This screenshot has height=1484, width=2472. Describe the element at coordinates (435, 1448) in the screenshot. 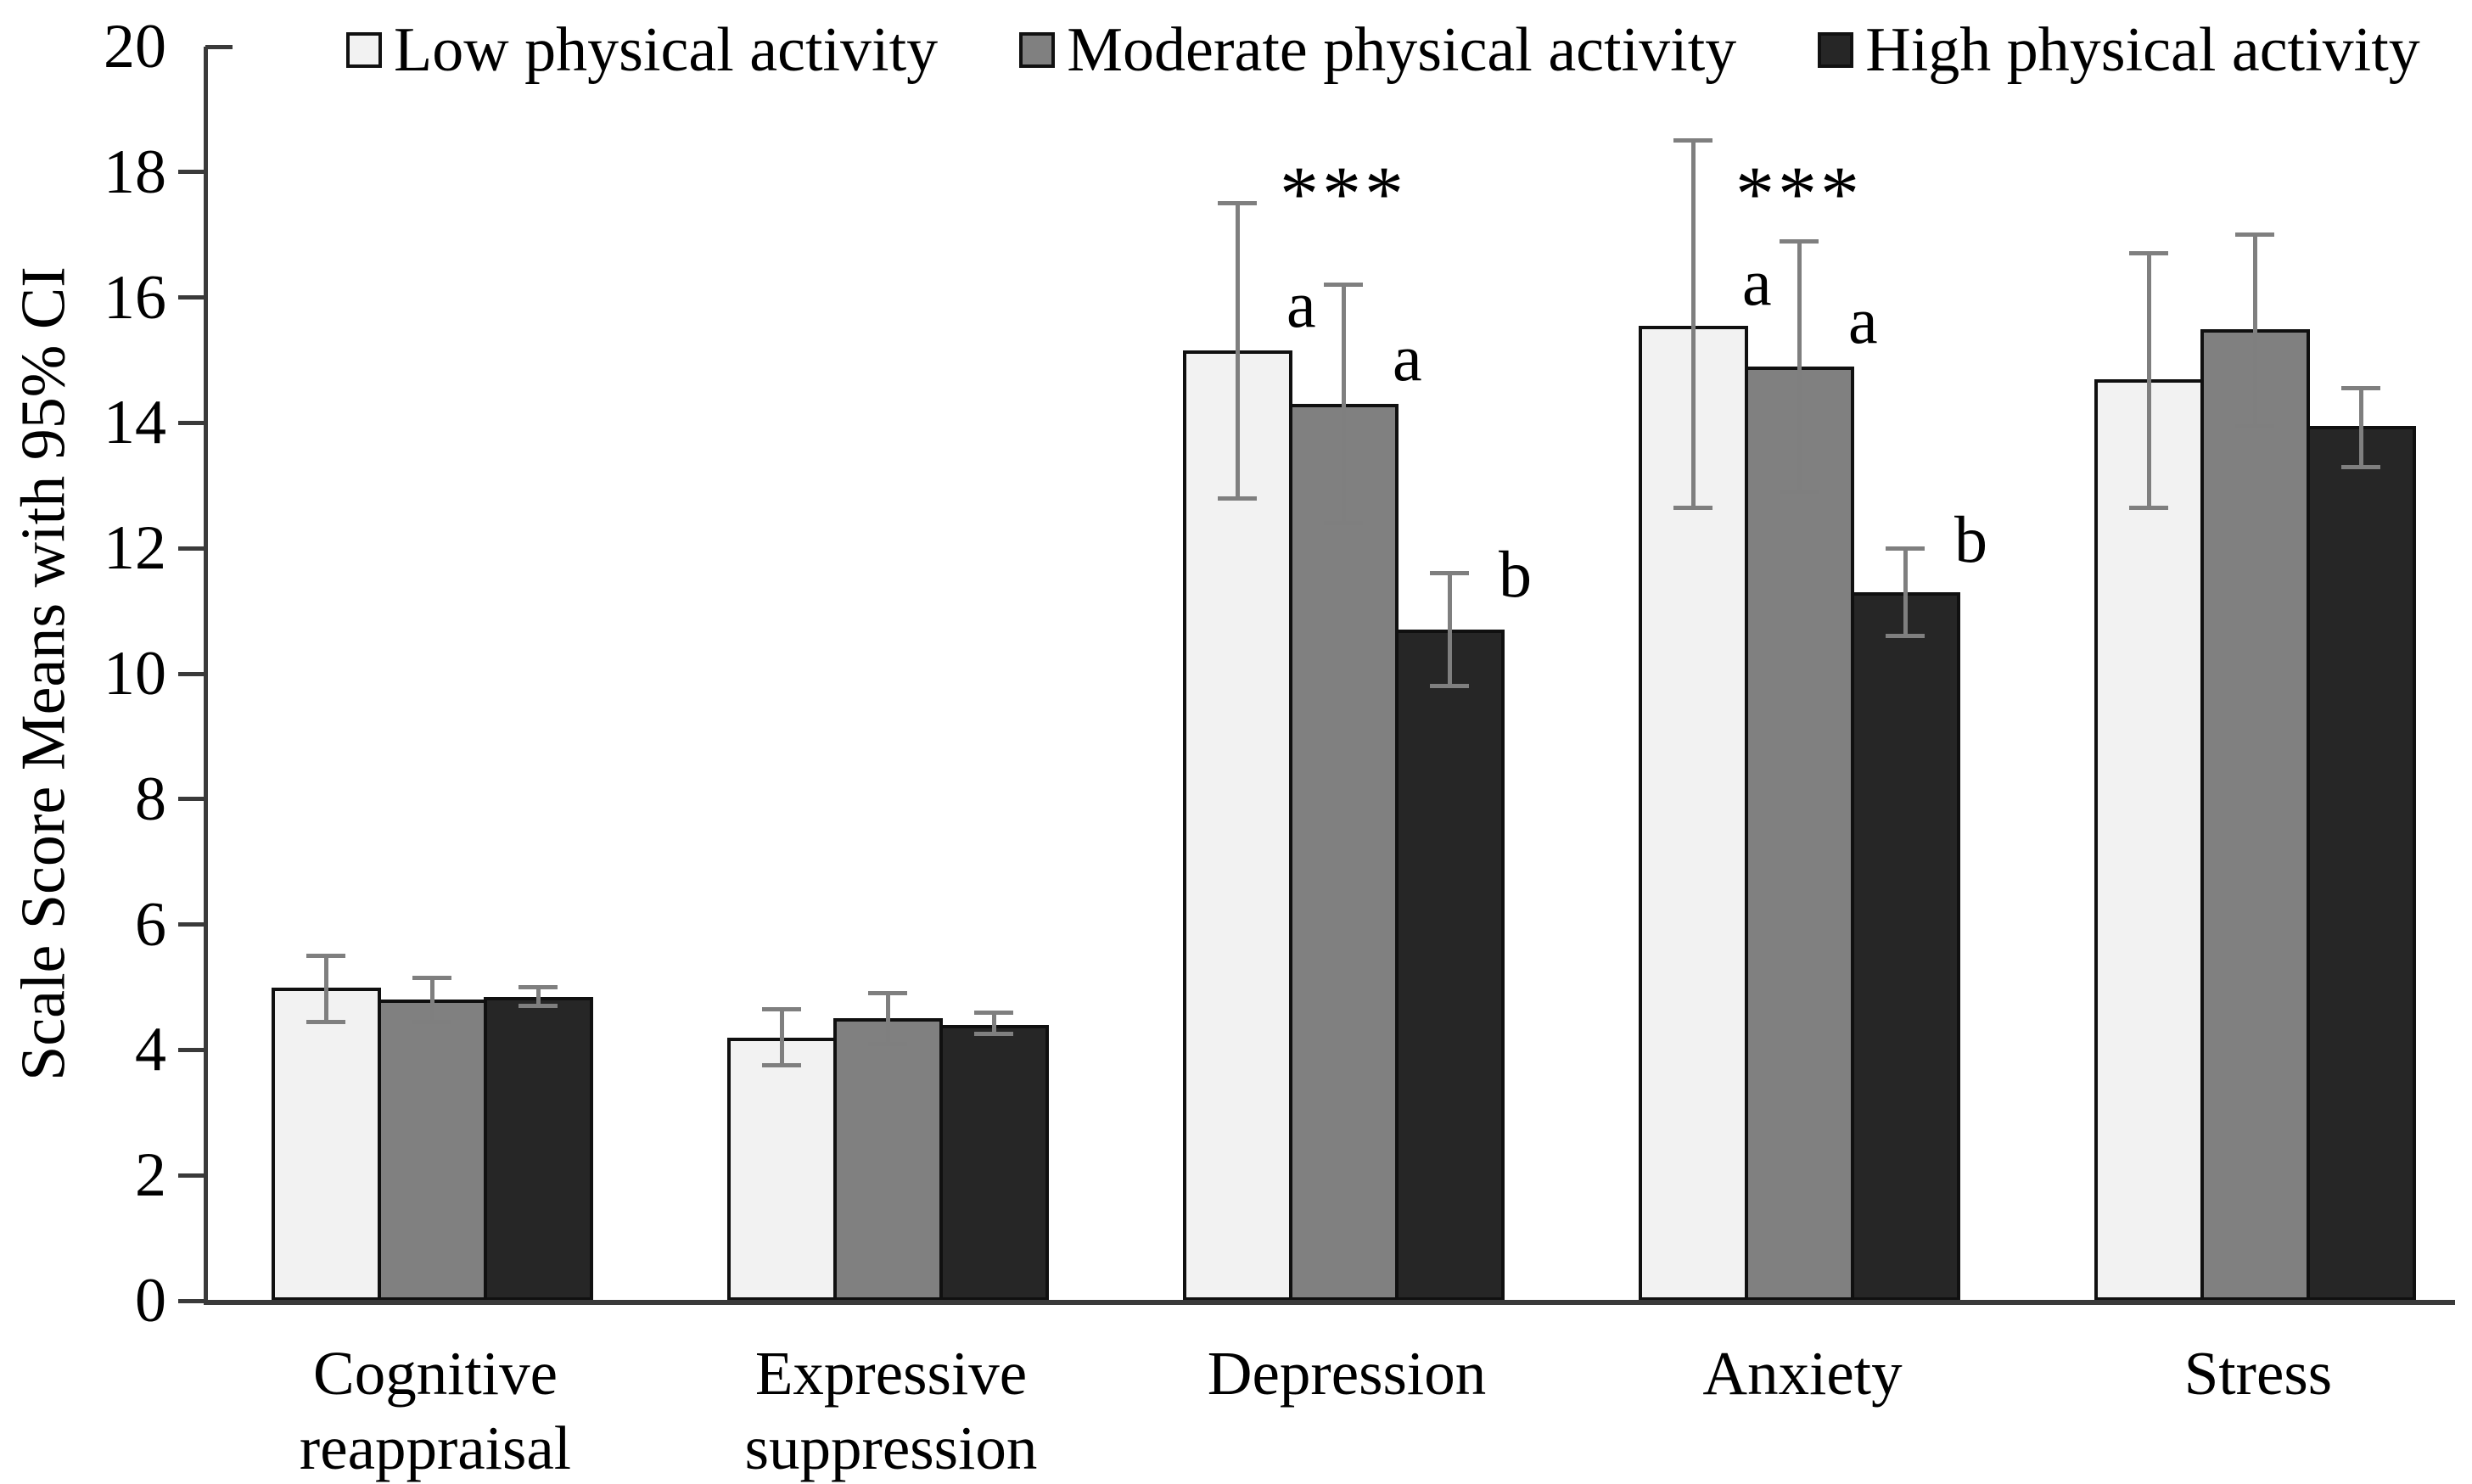

I see `category-label-line: reappraisal` at that location.